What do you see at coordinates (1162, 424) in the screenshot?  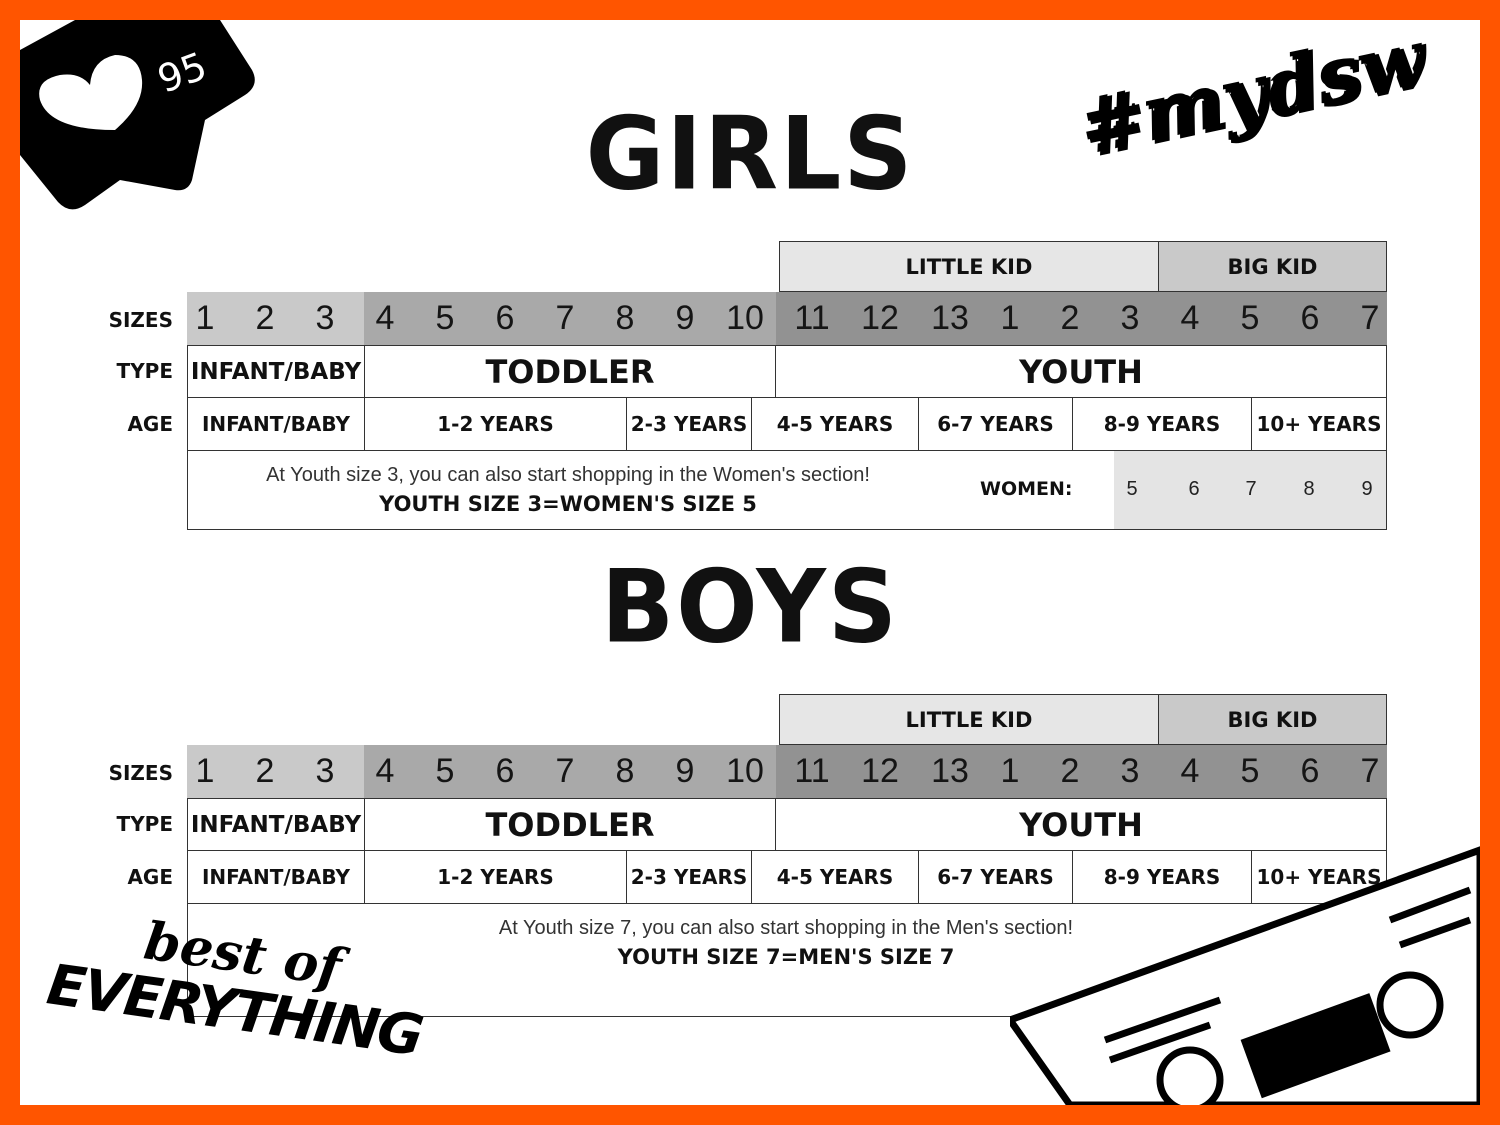 I see `age-cell: 8-9 YEARS` at bounding box center [1162, 424].